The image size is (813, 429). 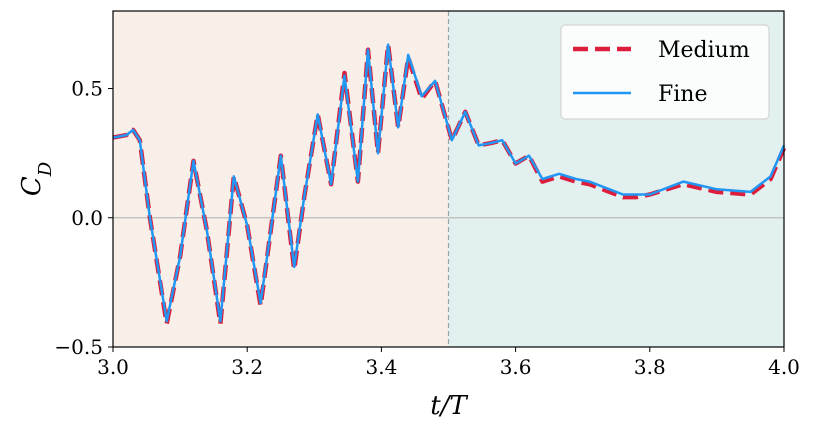 I want to click on legend-label-fine: Fine, so click(x=683, y=94).